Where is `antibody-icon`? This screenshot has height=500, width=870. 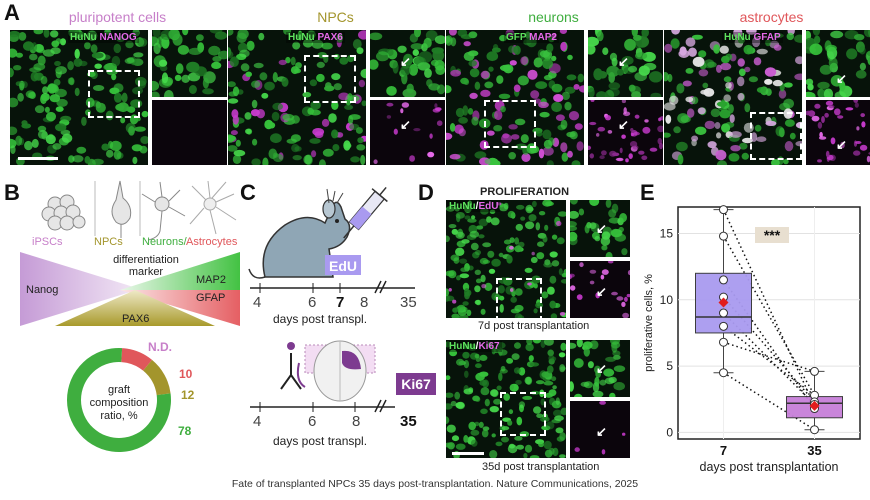 antibody-icon is located at coordinates (293, 366).